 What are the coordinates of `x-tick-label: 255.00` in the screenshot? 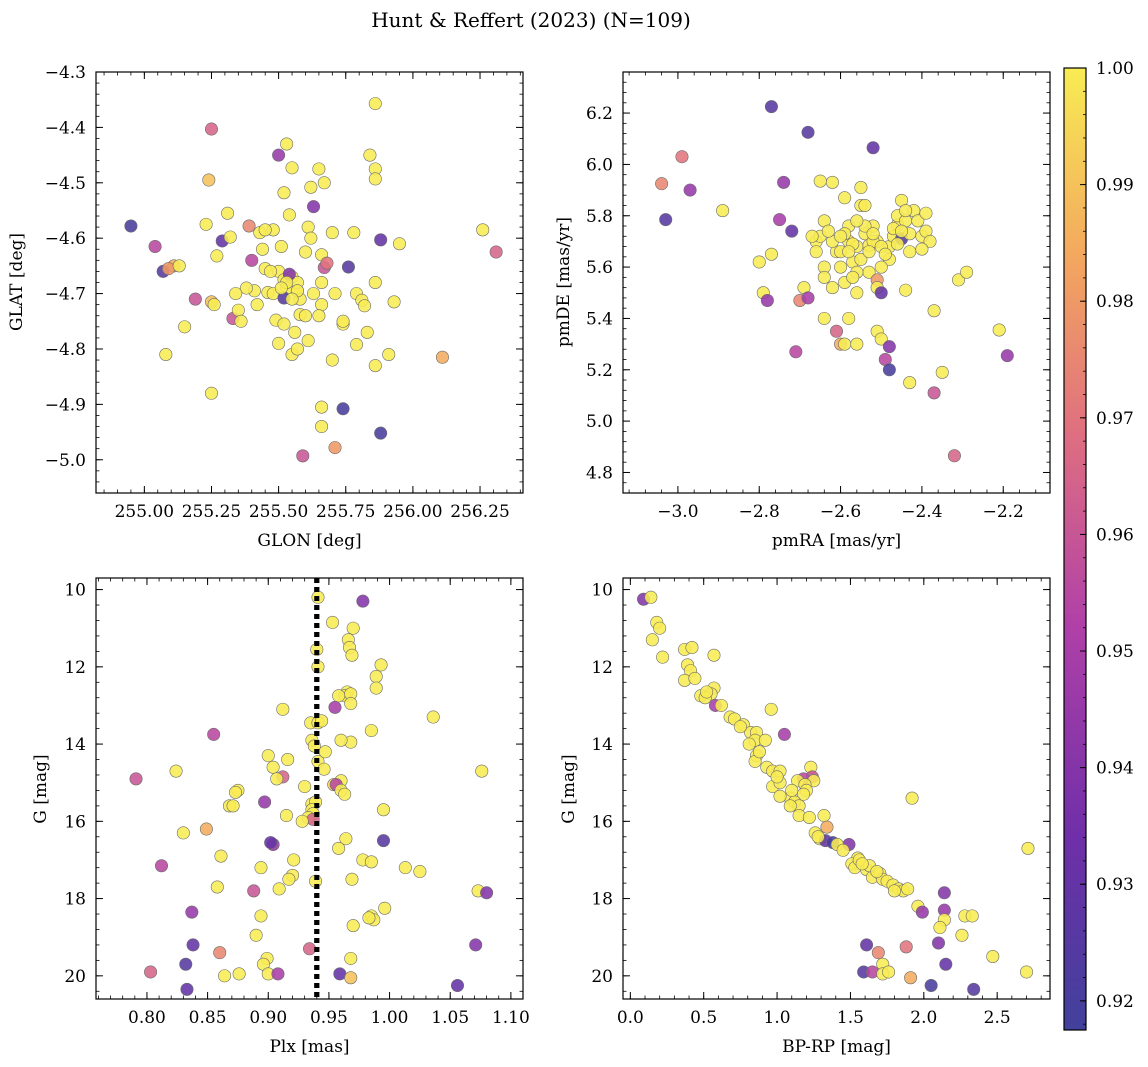 It's located at (144, 512).